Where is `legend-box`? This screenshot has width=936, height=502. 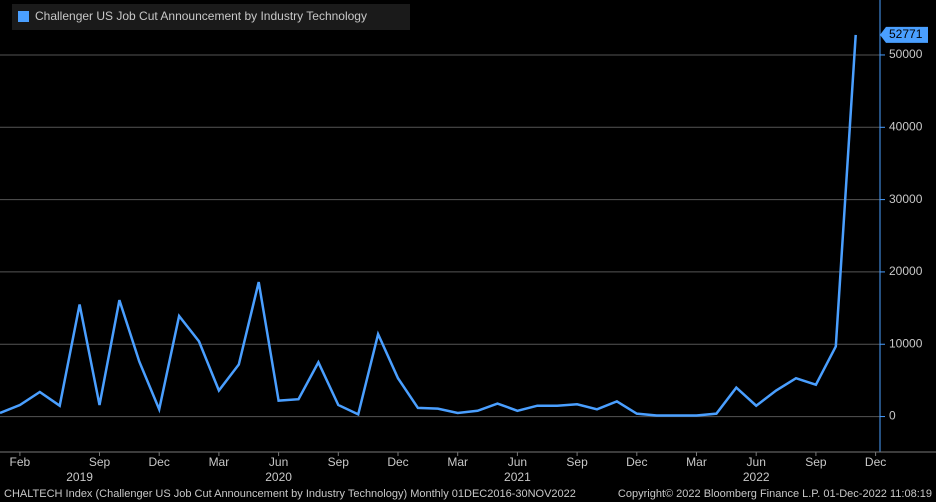
legend-box is located at coordinates (211, 17).